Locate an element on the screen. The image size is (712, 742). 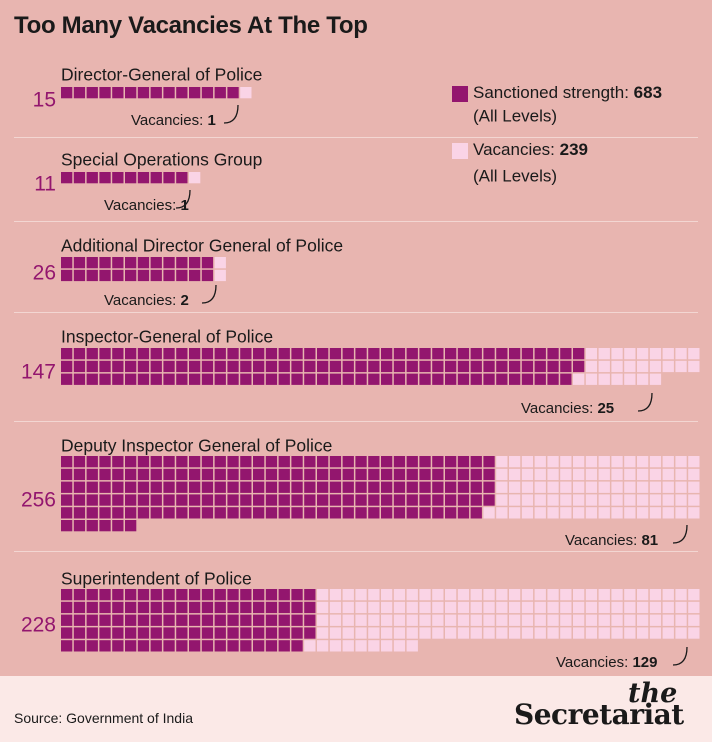
legend-filled-sub: (All Levels) is located at coordinates (515, 115).